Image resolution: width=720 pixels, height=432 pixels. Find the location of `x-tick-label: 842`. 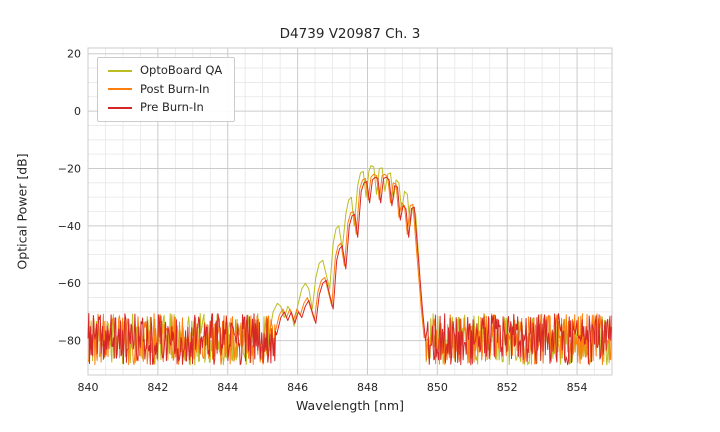

x-tick-label: 842 is located at coordinates (157, 387).